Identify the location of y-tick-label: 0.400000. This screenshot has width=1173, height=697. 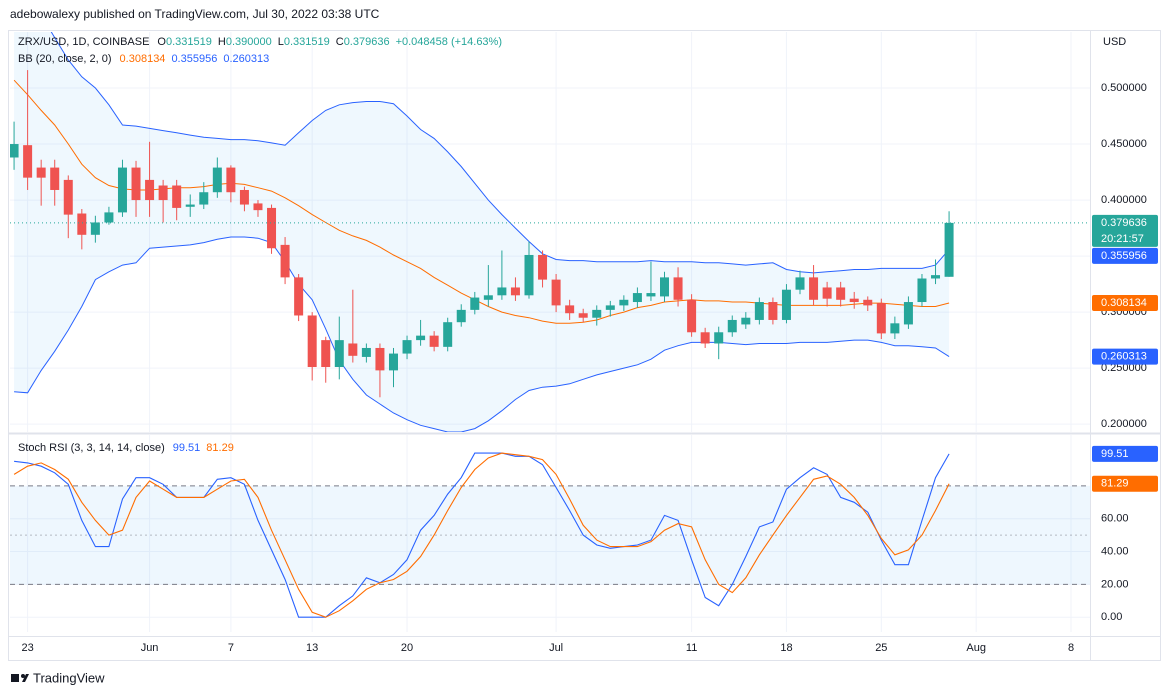
(1124, 200).